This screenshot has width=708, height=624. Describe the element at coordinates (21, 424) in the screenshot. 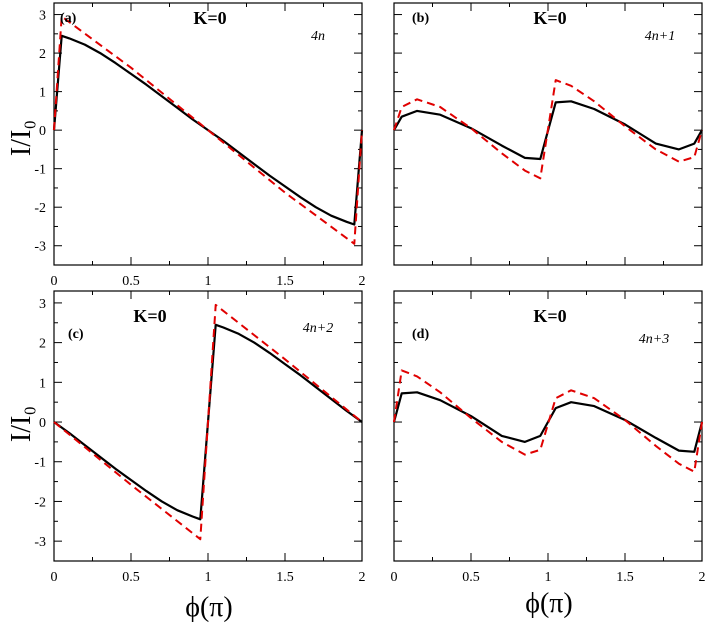

I see `y-axis-title-bottom: I/I₀` at that location.